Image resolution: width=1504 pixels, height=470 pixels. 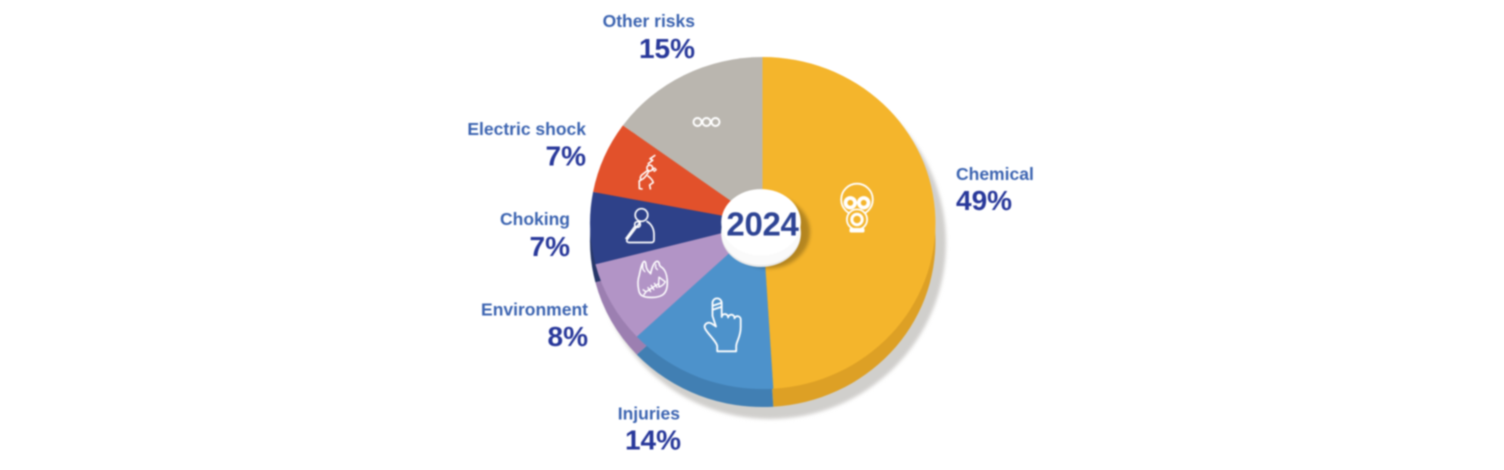 What do you see at coordinates (526, 129) in the screenshot?
I see `svg-text: Electric shock` at bounding box center [526, 129].